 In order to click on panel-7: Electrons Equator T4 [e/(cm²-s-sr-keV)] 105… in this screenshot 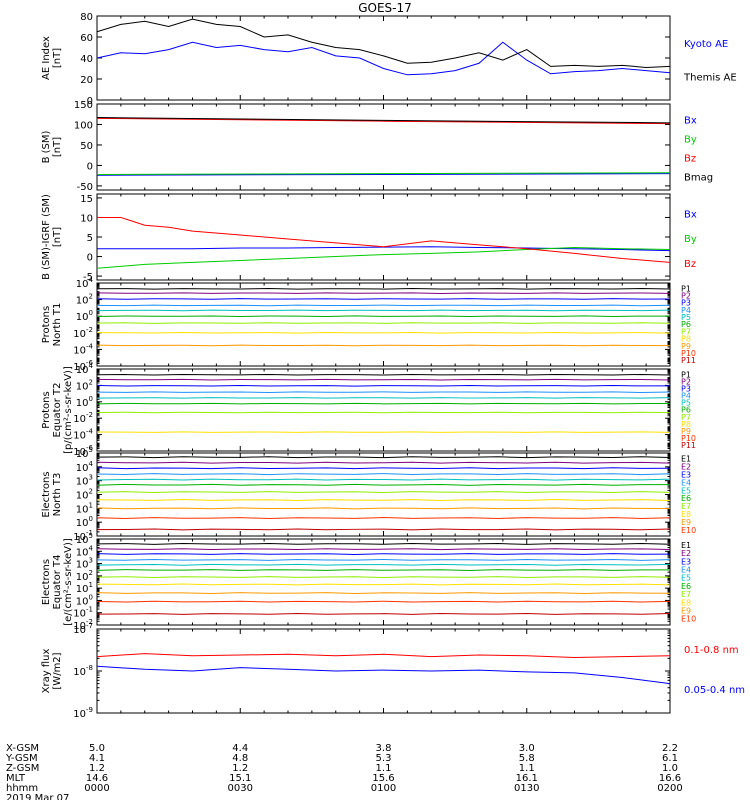, I will do `click(368, 582)`.